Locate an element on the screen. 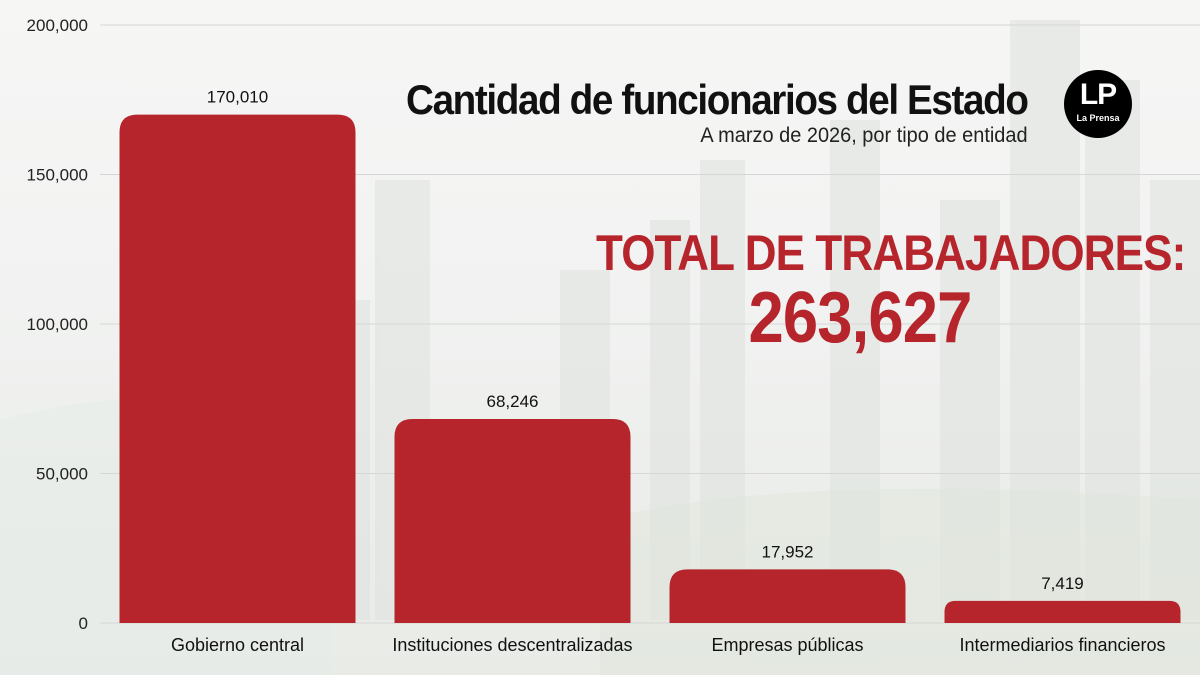 This screenshot has height=675, width=1200. y-tick-label: 100,000 is located at coordinates (57, 324).